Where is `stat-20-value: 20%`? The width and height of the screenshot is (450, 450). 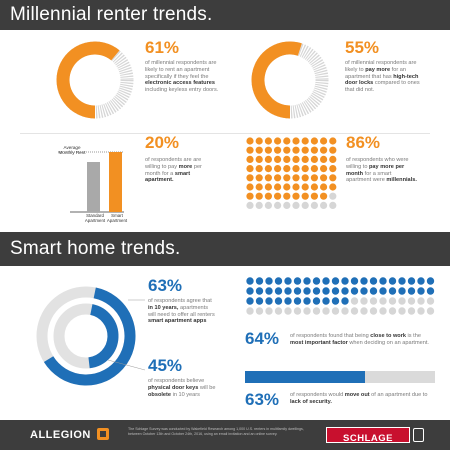 stat-20-value: 20% is located at coordinates (162, 142).